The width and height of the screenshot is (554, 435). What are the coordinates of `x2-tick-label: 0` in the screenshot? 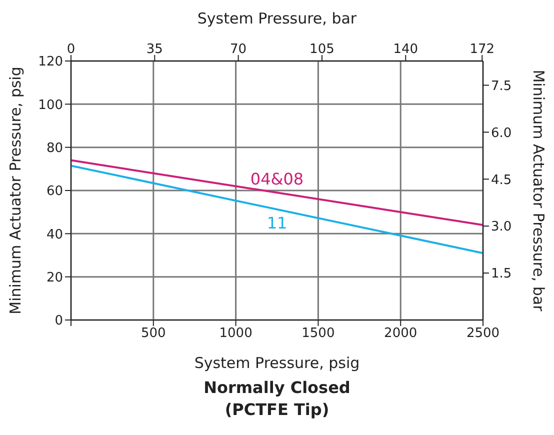 It's located at (71, 49).